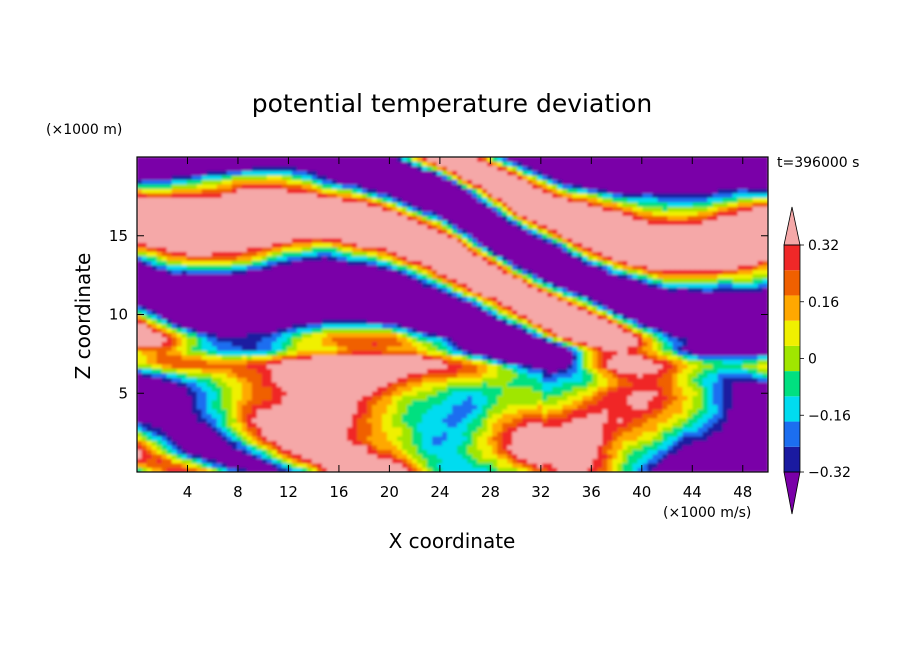  I want to click on y-tick-label: 10, so click(118, 315).